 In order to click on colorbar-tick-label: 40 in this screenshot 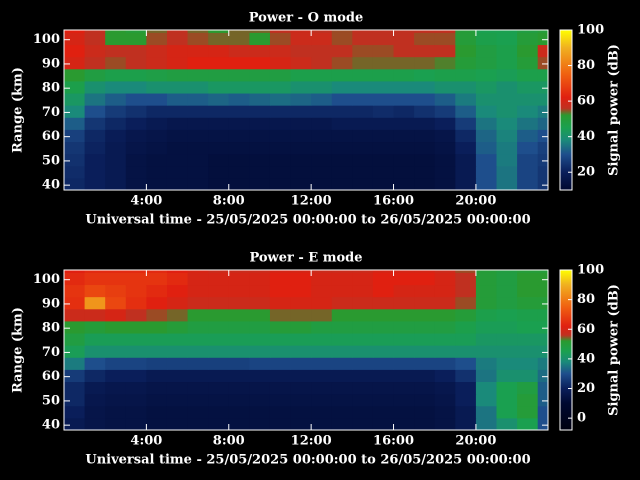, I will do `click(586, 136)`.